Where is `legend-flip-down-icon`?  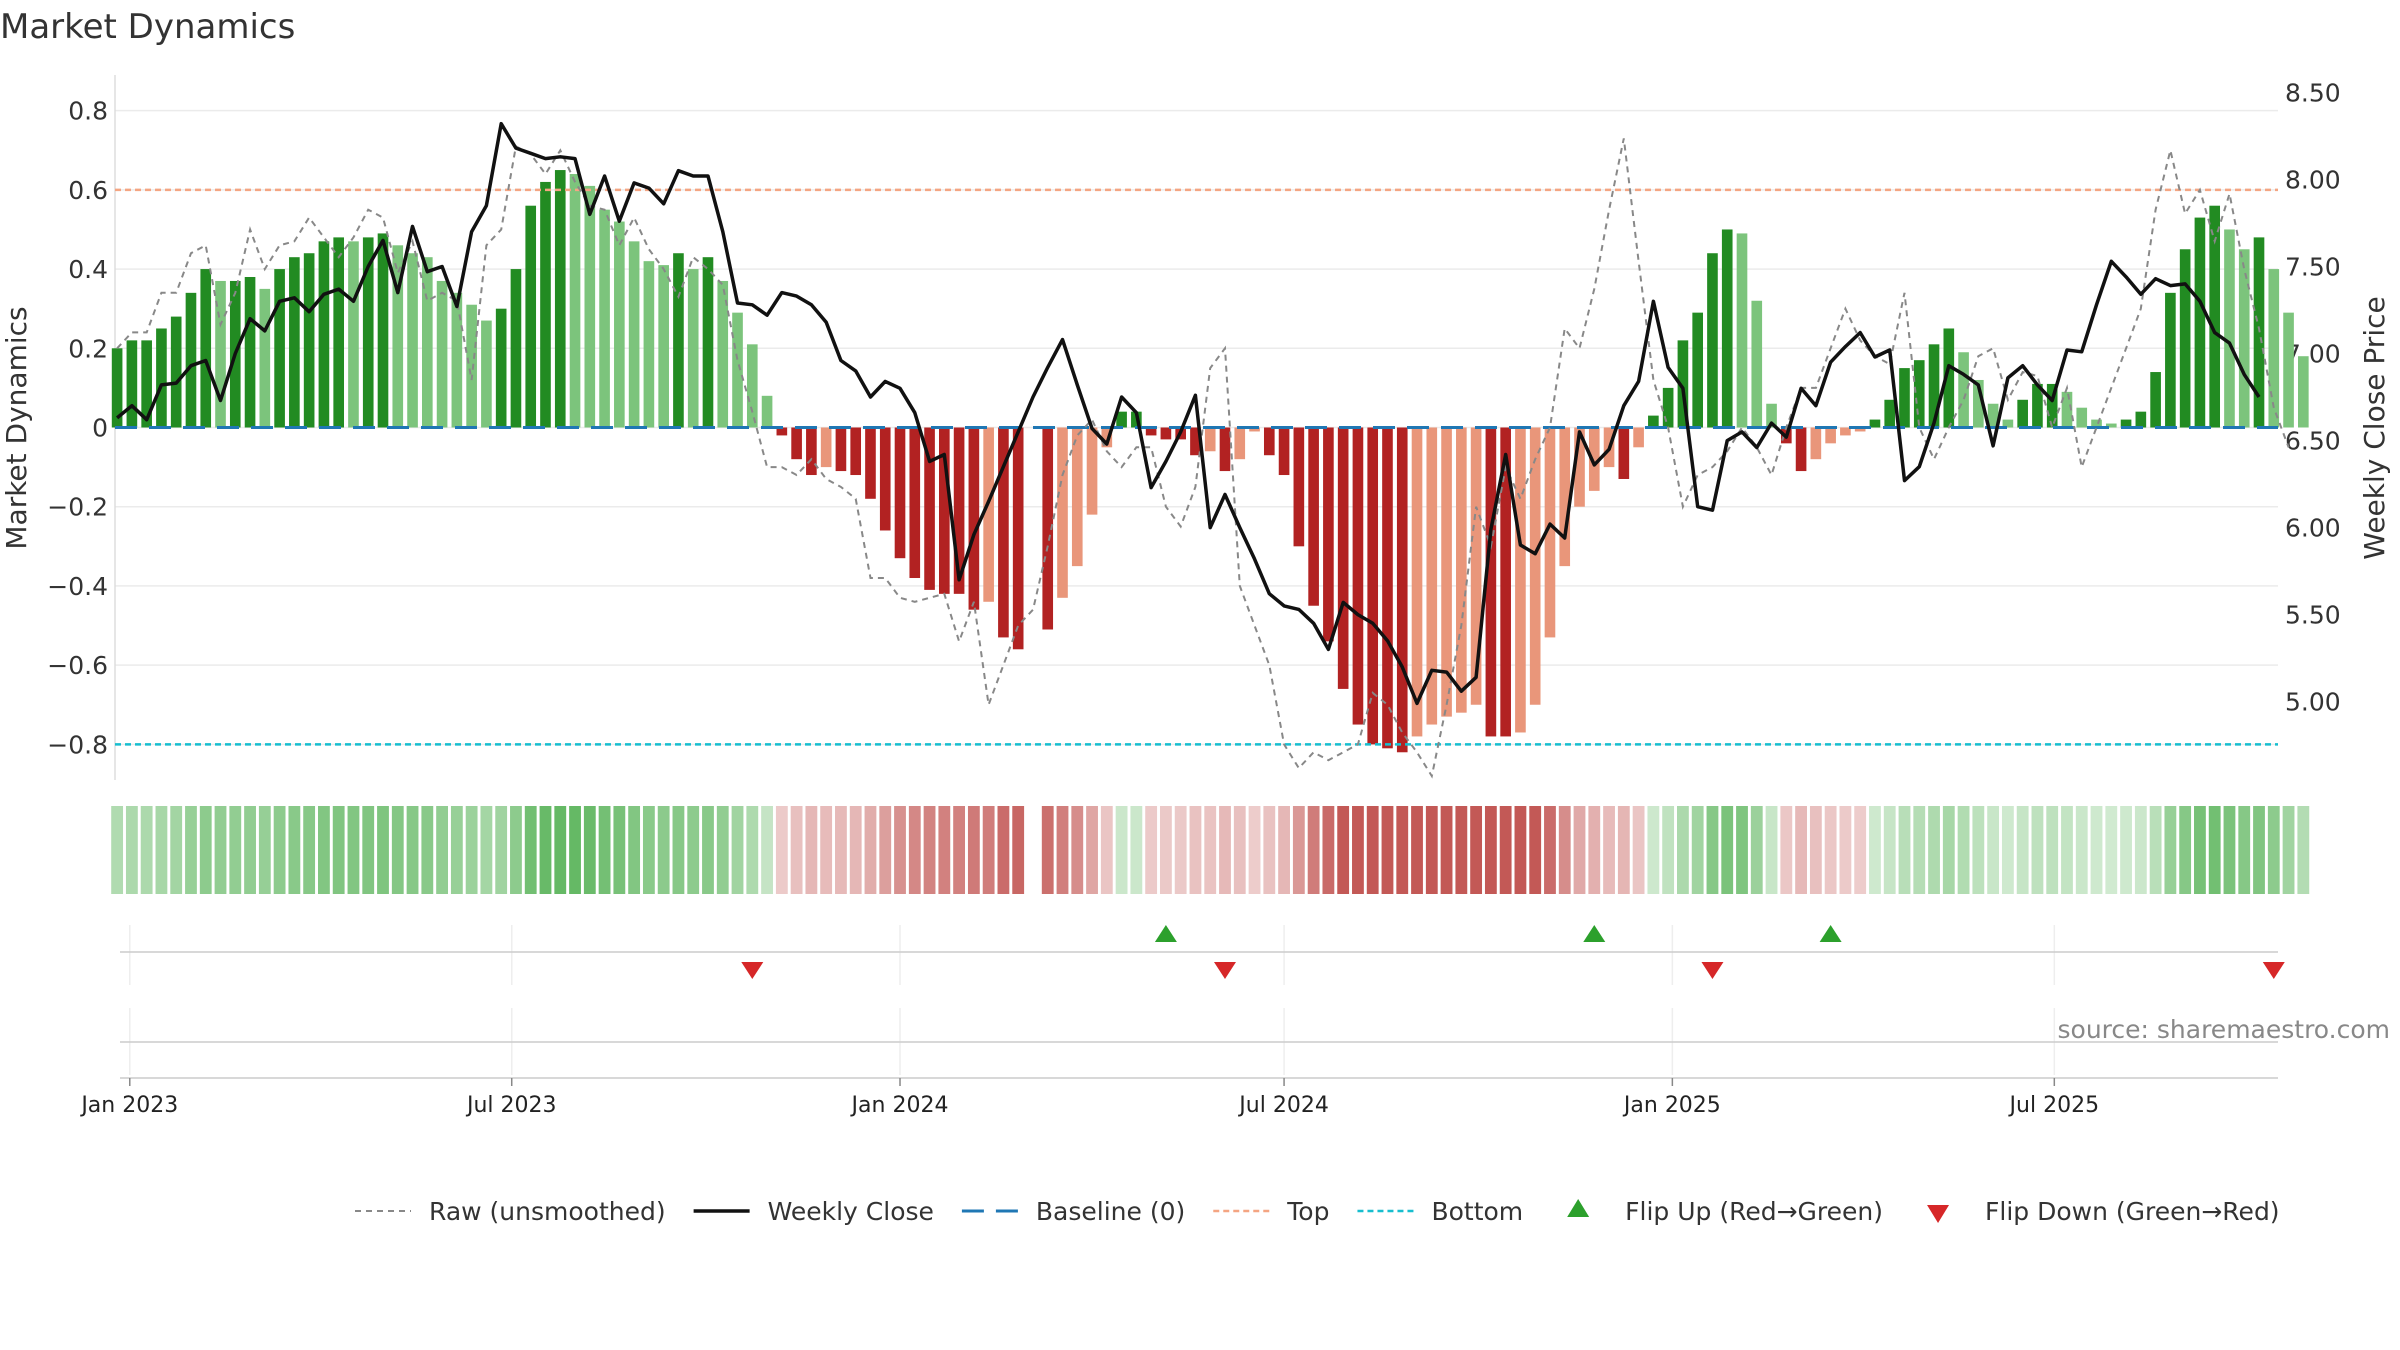
legend-flip-down-icon is located at coordinates (1938, 1214).